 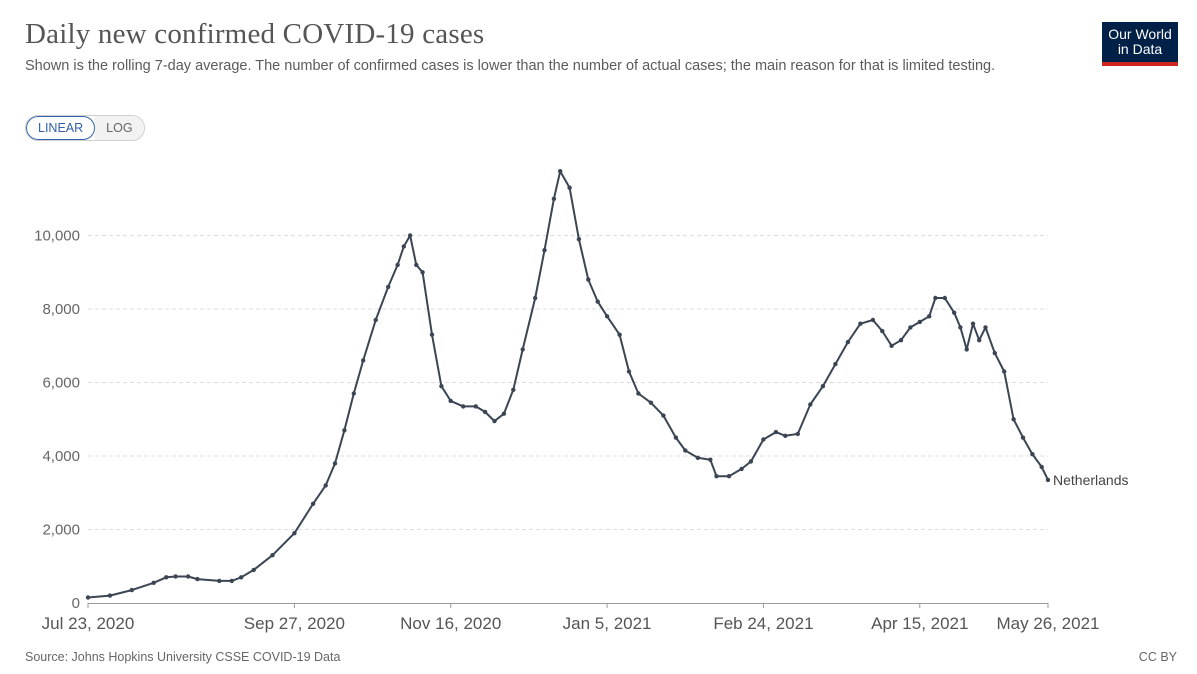 What do you see at coordinates (119, 128) in the screenshot?
I see `log-scale-button: LOG` at bounding box center [119, 128].